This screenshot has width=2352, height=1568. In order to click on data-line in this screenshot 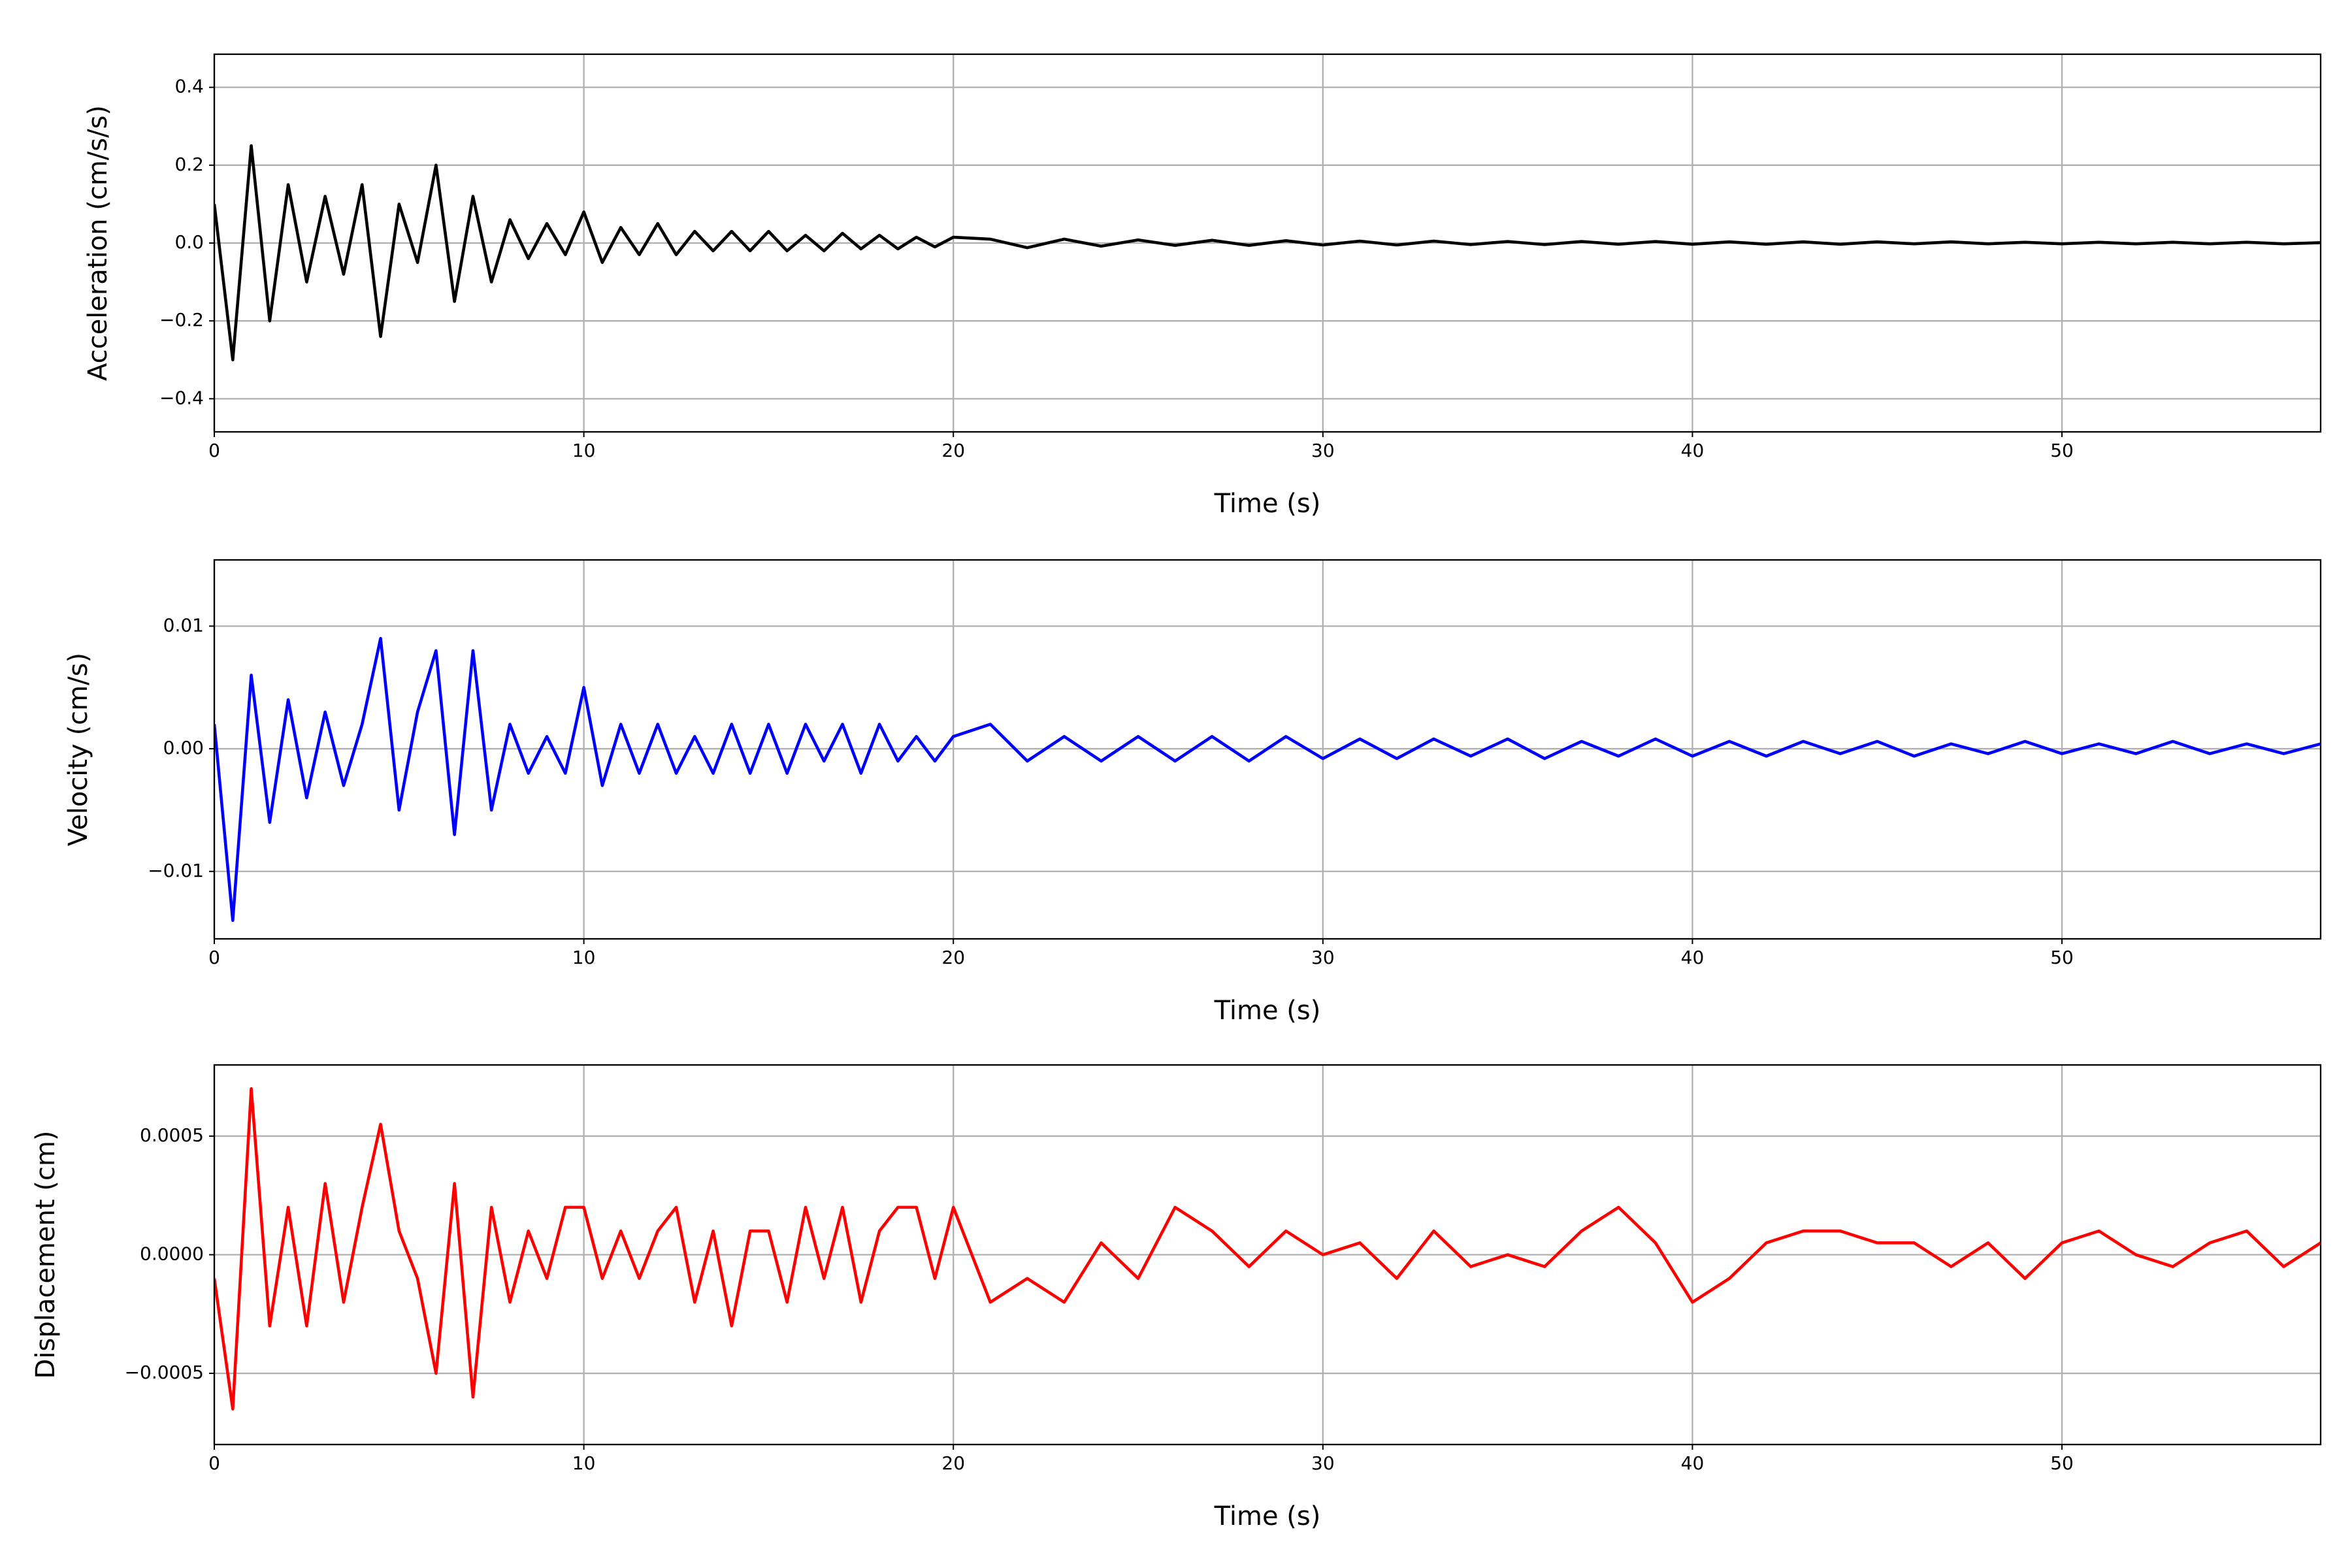, I will do `click(1267, 253)`.